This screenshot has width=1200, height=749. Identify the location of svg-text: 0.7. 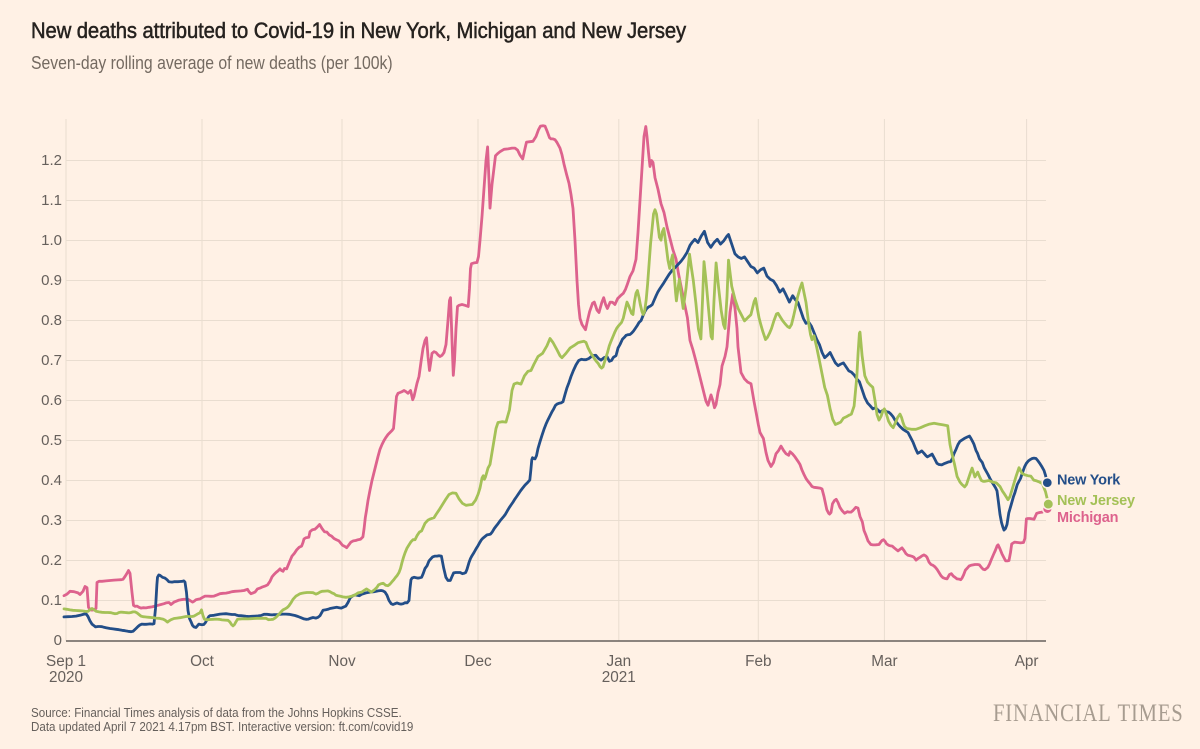
(51, 360).